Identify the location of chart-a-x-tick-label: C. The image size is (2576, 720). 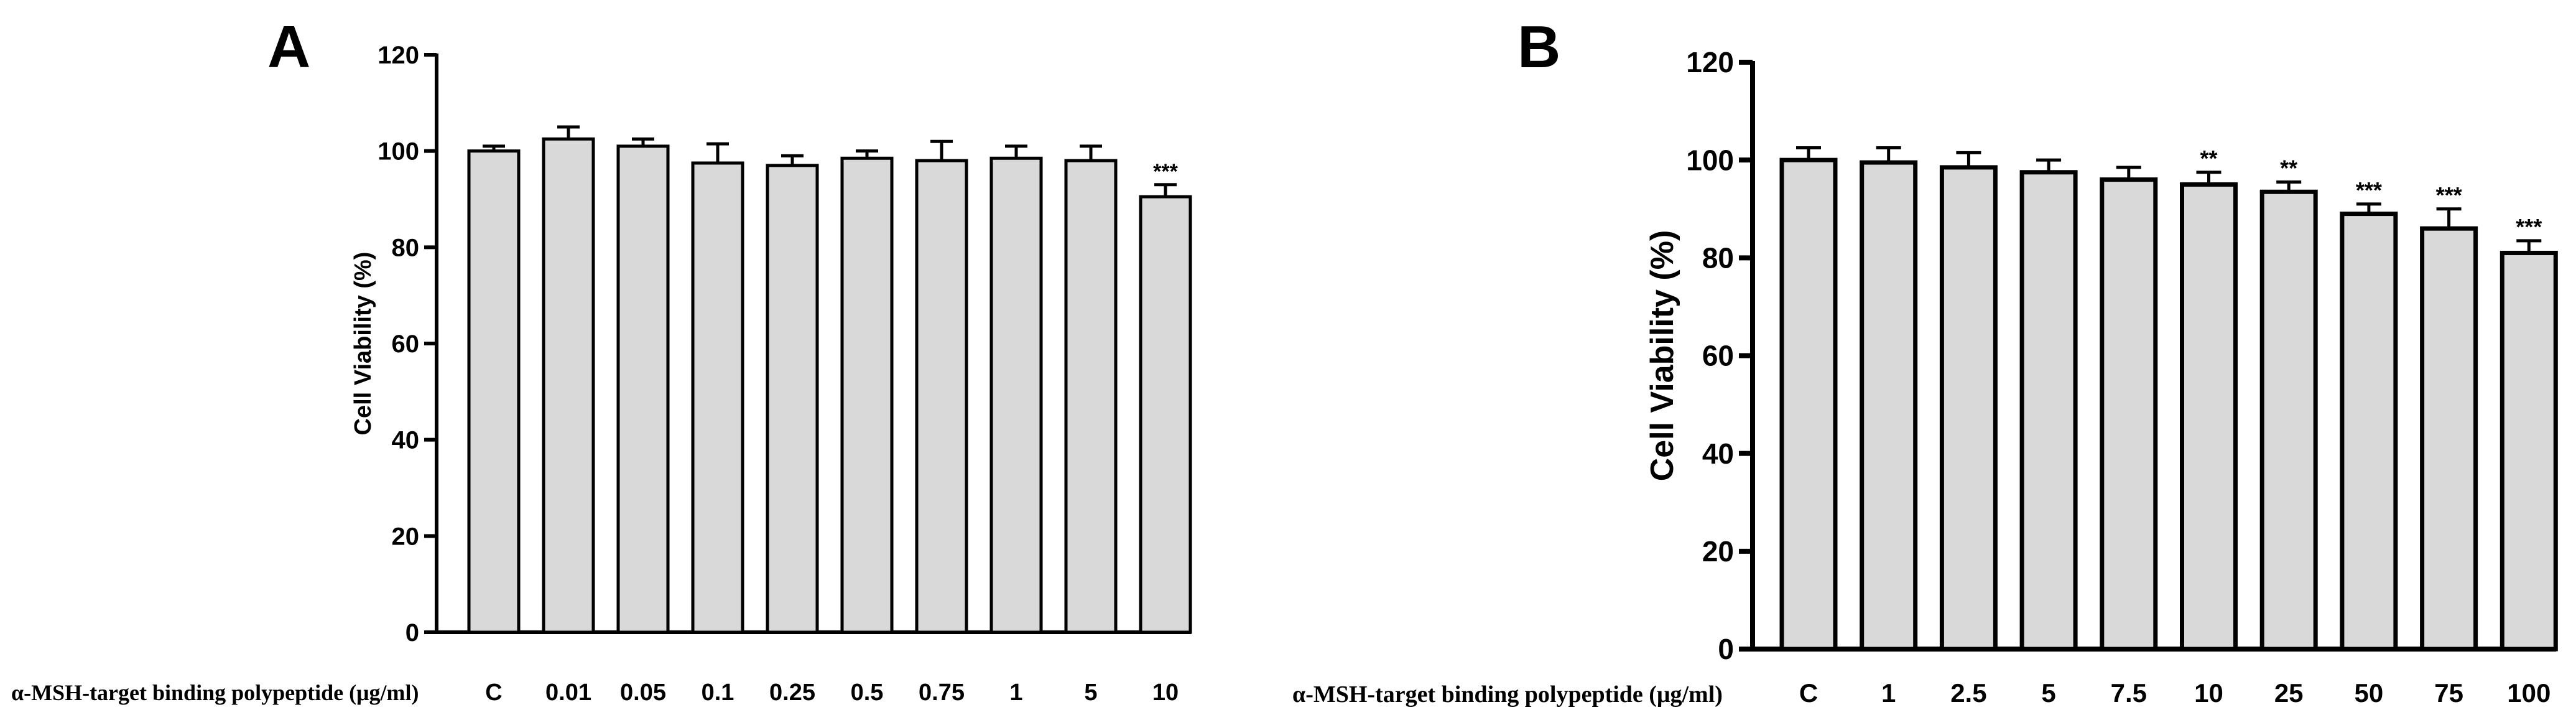
(494, 693).